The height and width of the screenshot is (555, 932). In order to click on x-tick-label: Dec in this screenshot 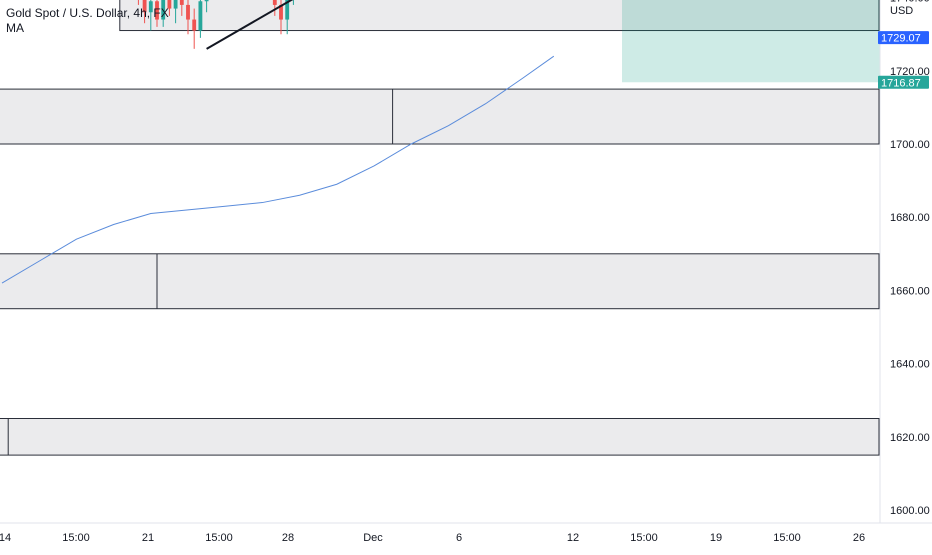, I will do `click(373, 538)`.